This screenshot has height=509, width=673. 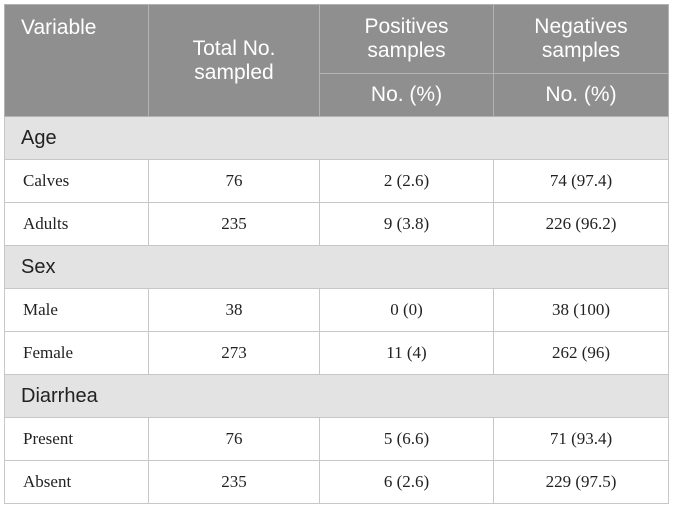 What do you see at coordinates (406, 310) in the screenshot?
I see `cell-positives: 0 (0)` at bounding box center [406, 310].